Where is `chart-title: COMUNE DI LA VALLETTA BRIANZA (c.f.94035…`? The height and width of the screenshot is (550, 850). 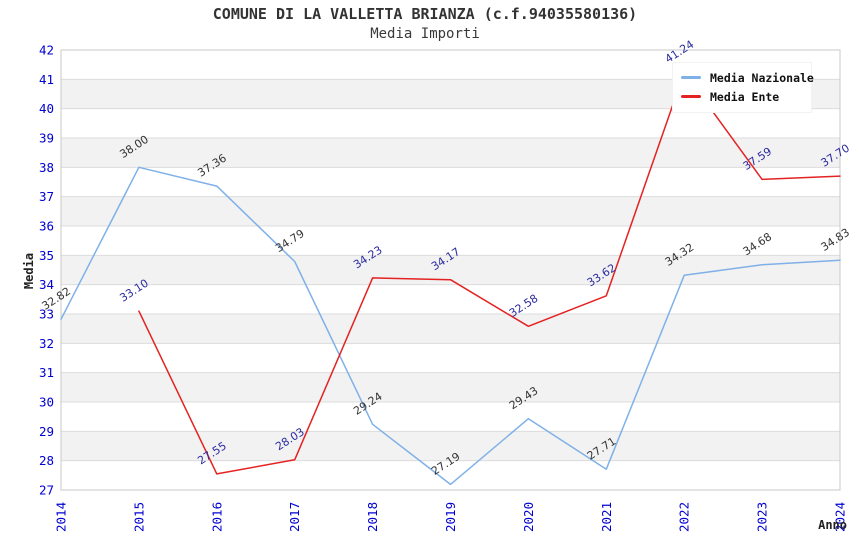
chart-title: COMUNE DI LA VALLETTA BRIANZA (c.f.94035… is located at coordinates (425, 14).